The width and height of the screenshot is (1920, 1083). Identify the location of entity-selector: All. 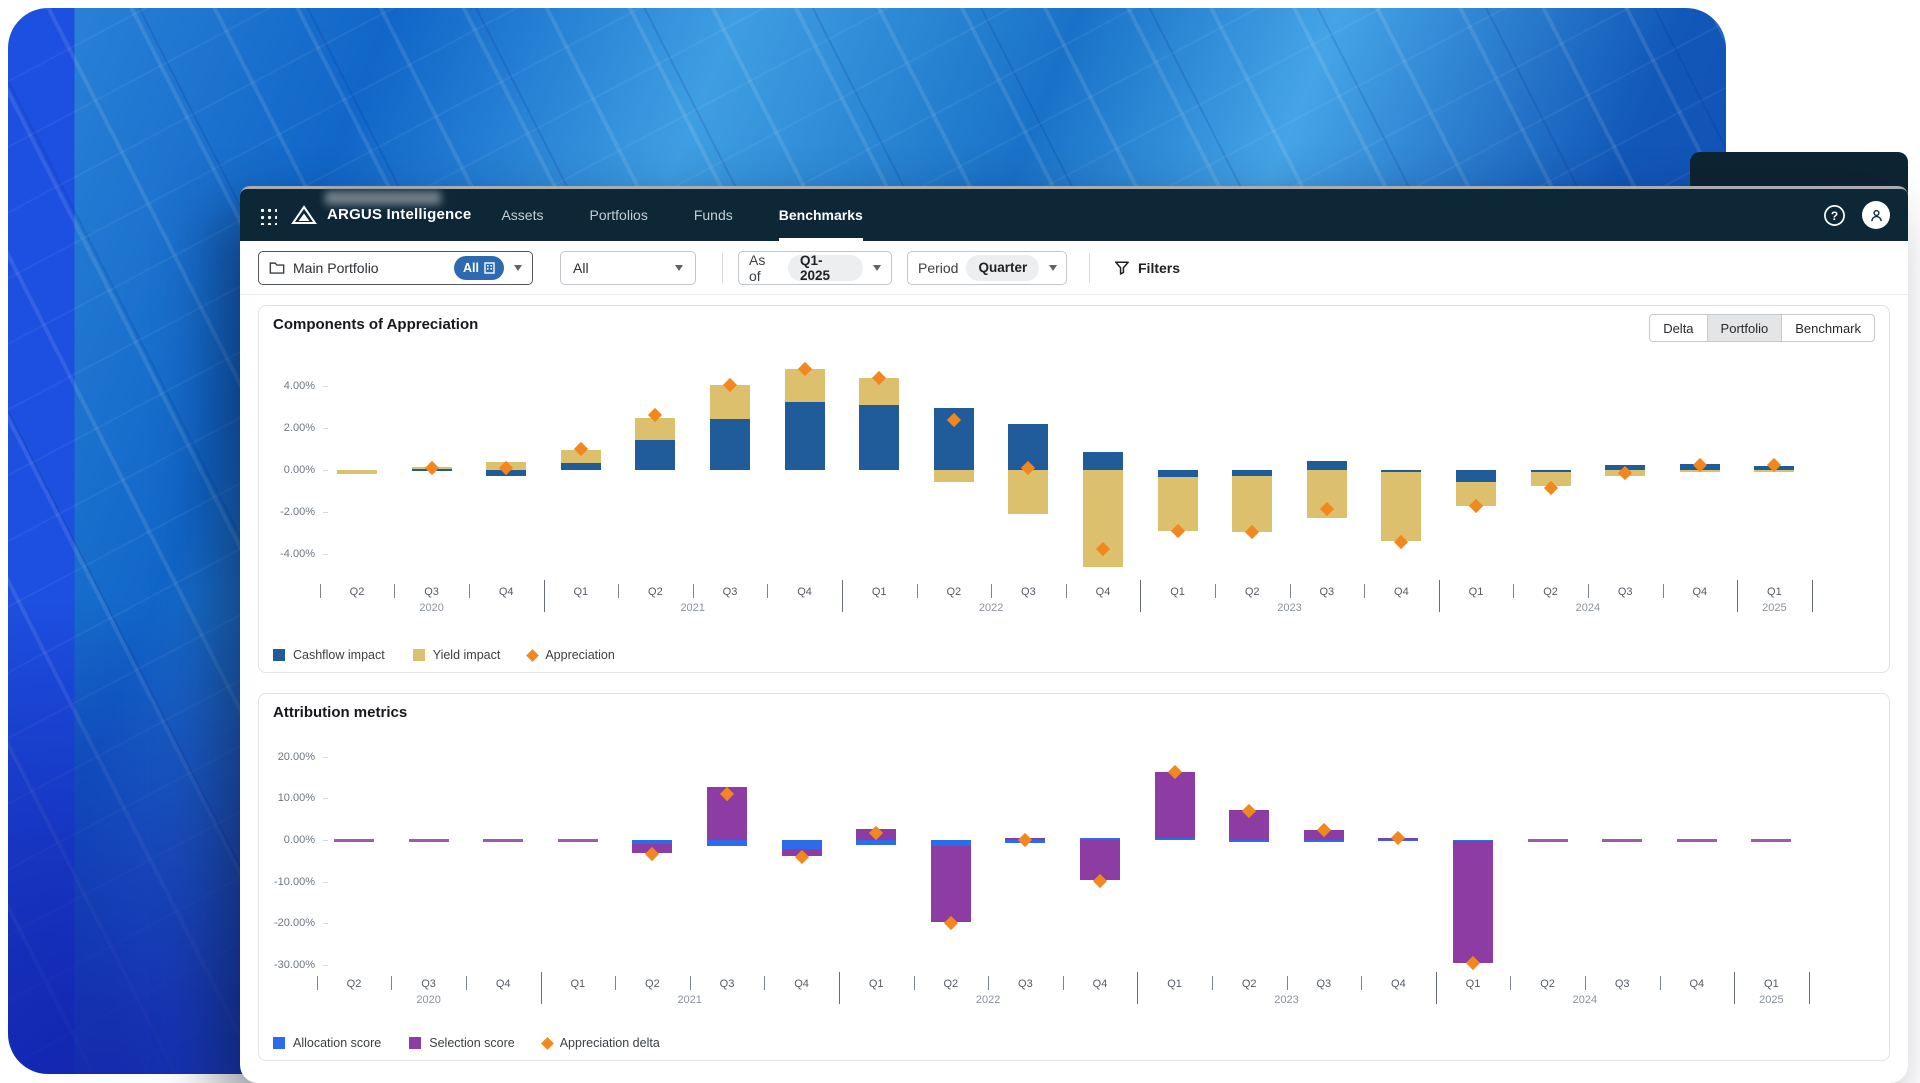
(628, 267).